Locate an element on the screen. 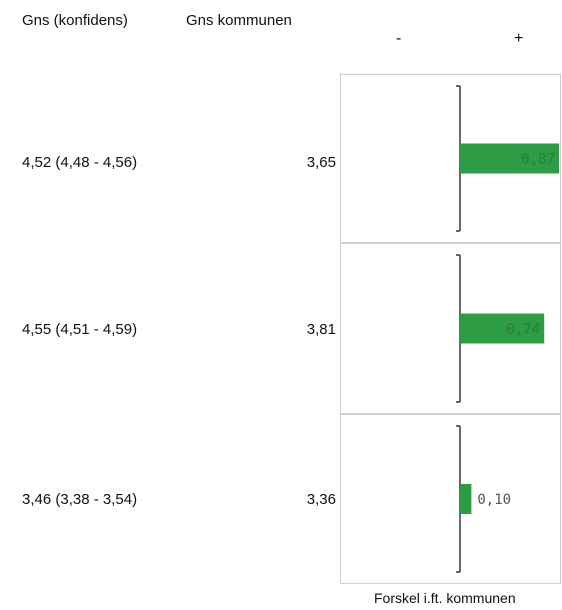 Image resolution: width=562 pixels, height=610 pixels. bar-2-label: 0,74 is located at coordinates (523, 330).